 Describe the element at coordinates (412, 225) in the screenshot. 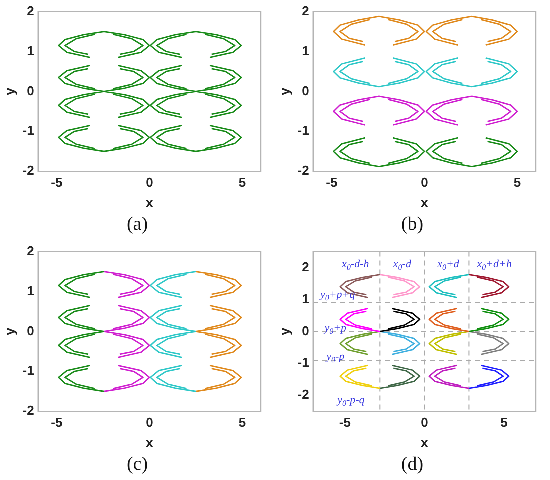

I see `text: (b)` at that location.